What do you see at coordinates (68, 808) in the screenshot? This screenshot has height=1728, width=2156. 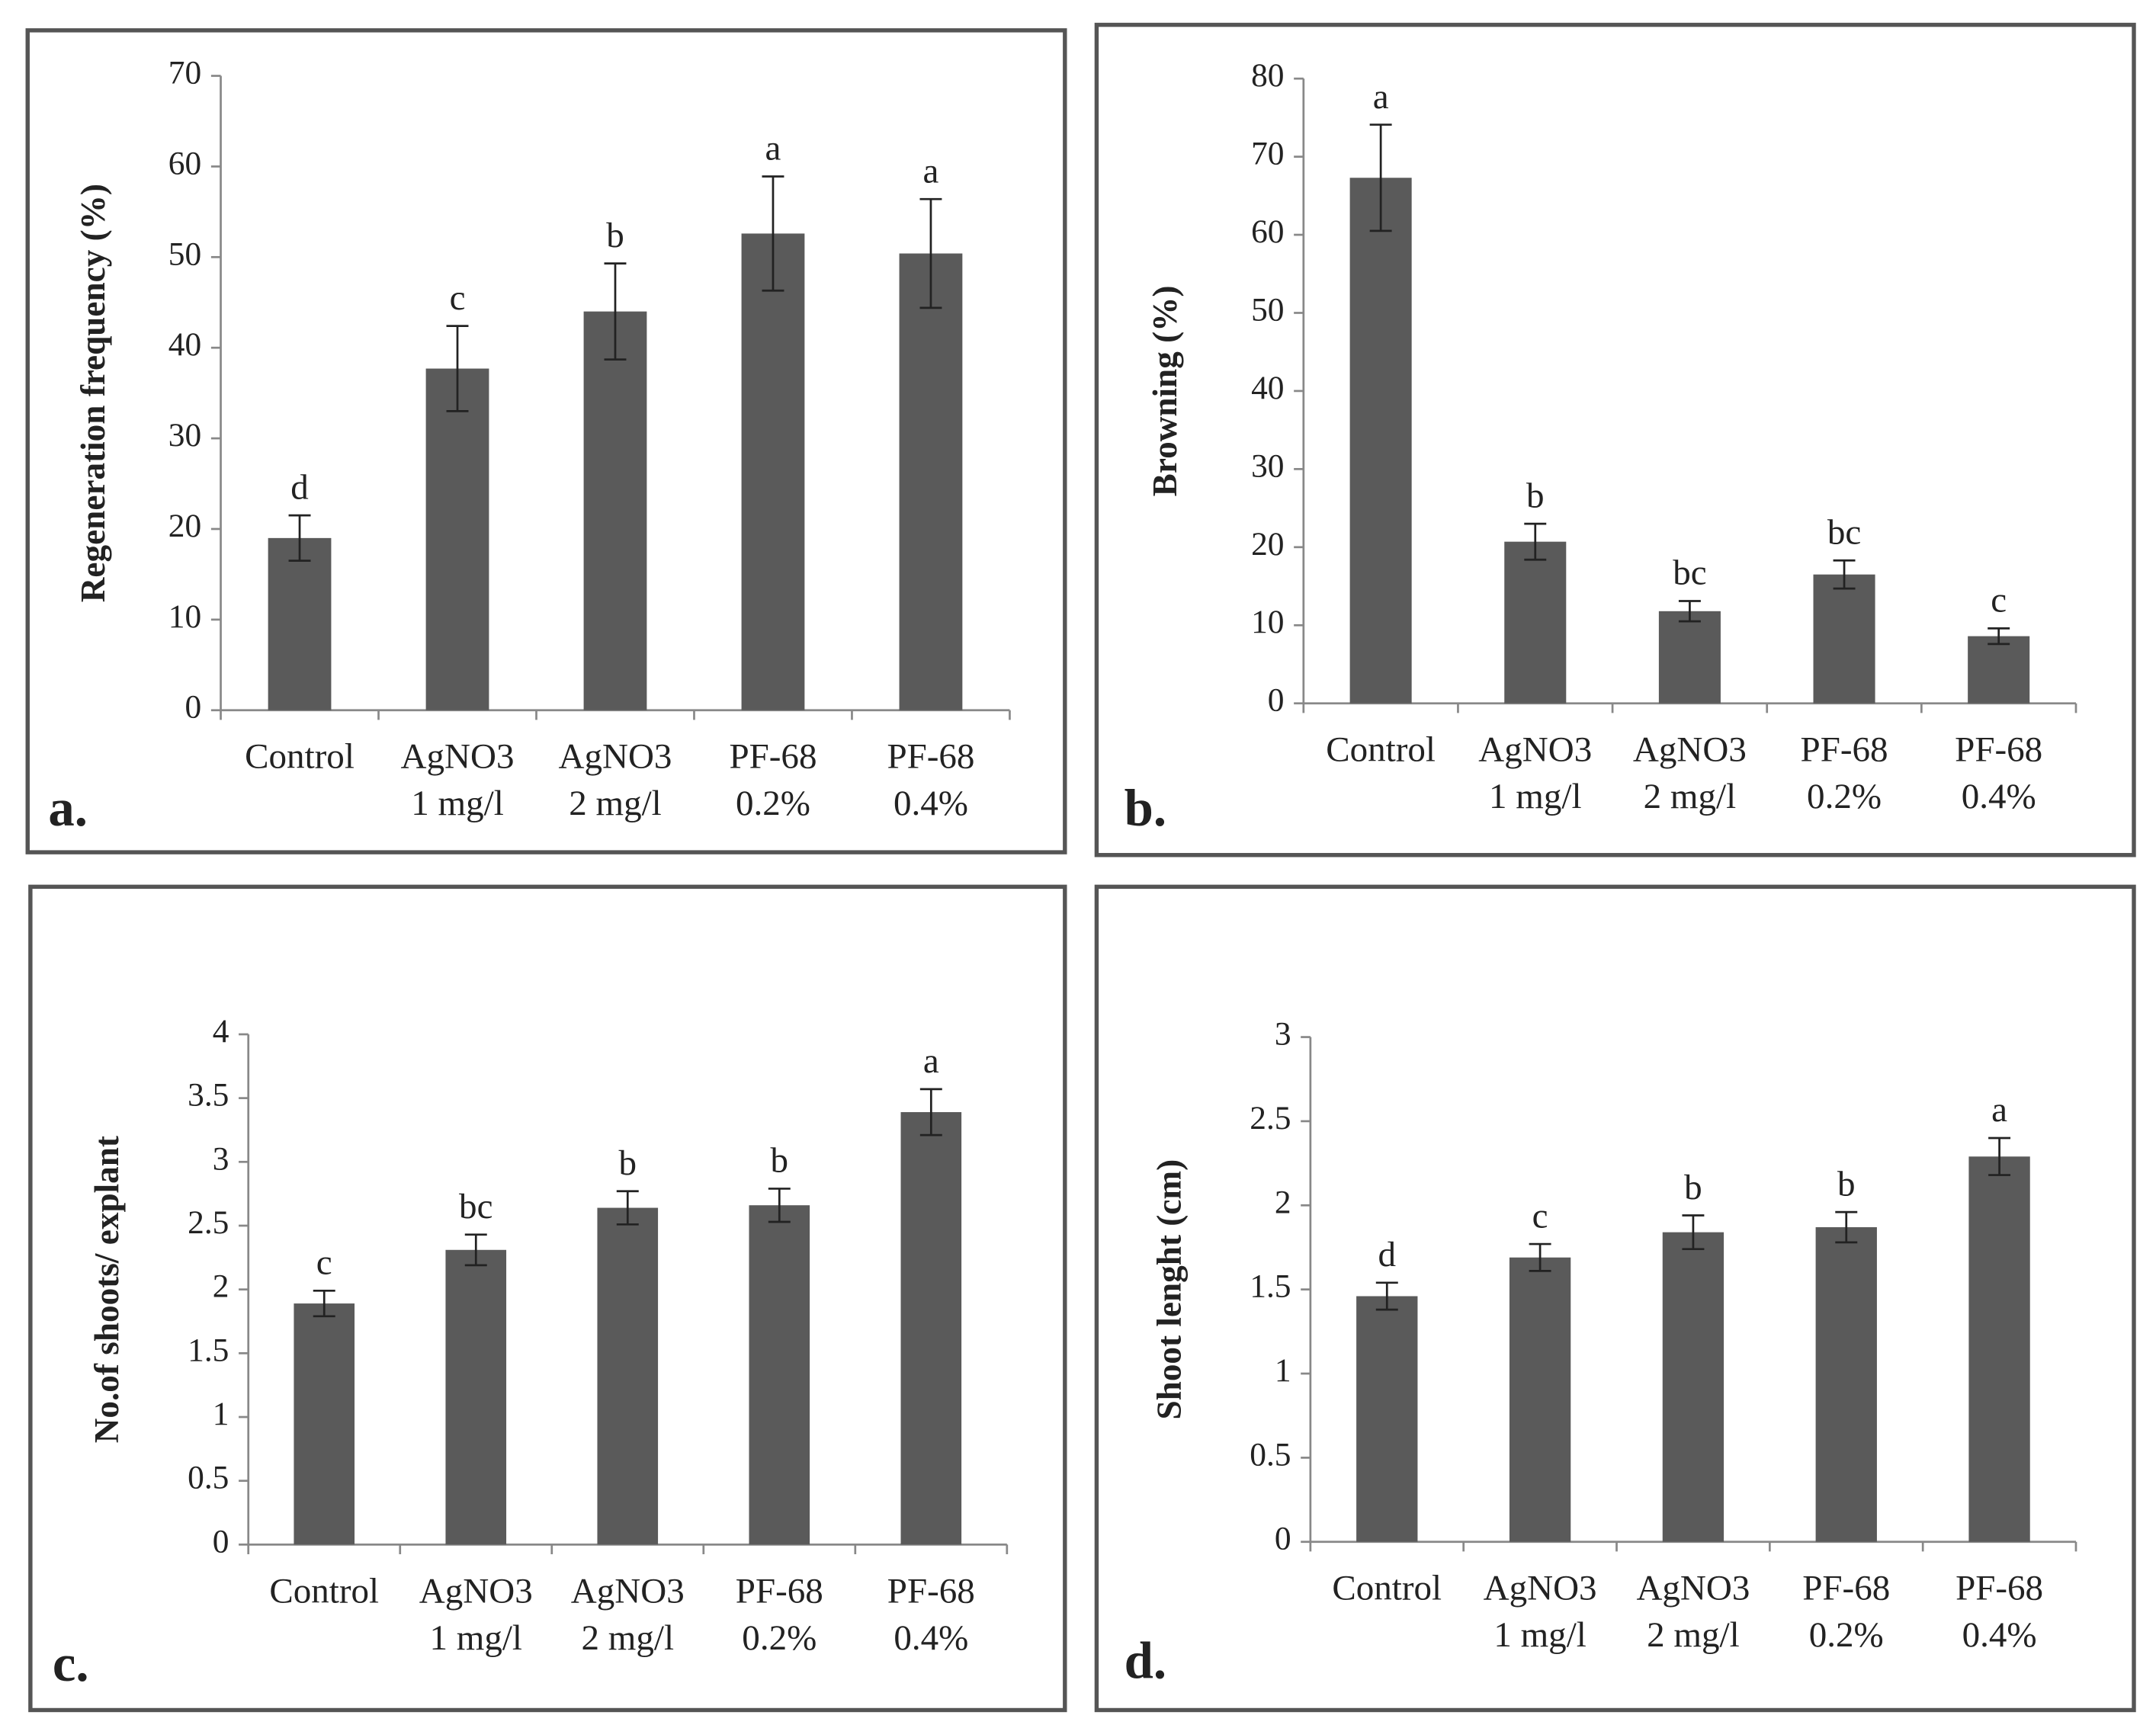 I see `panel-label: a.` at bounding box center [68, 808].